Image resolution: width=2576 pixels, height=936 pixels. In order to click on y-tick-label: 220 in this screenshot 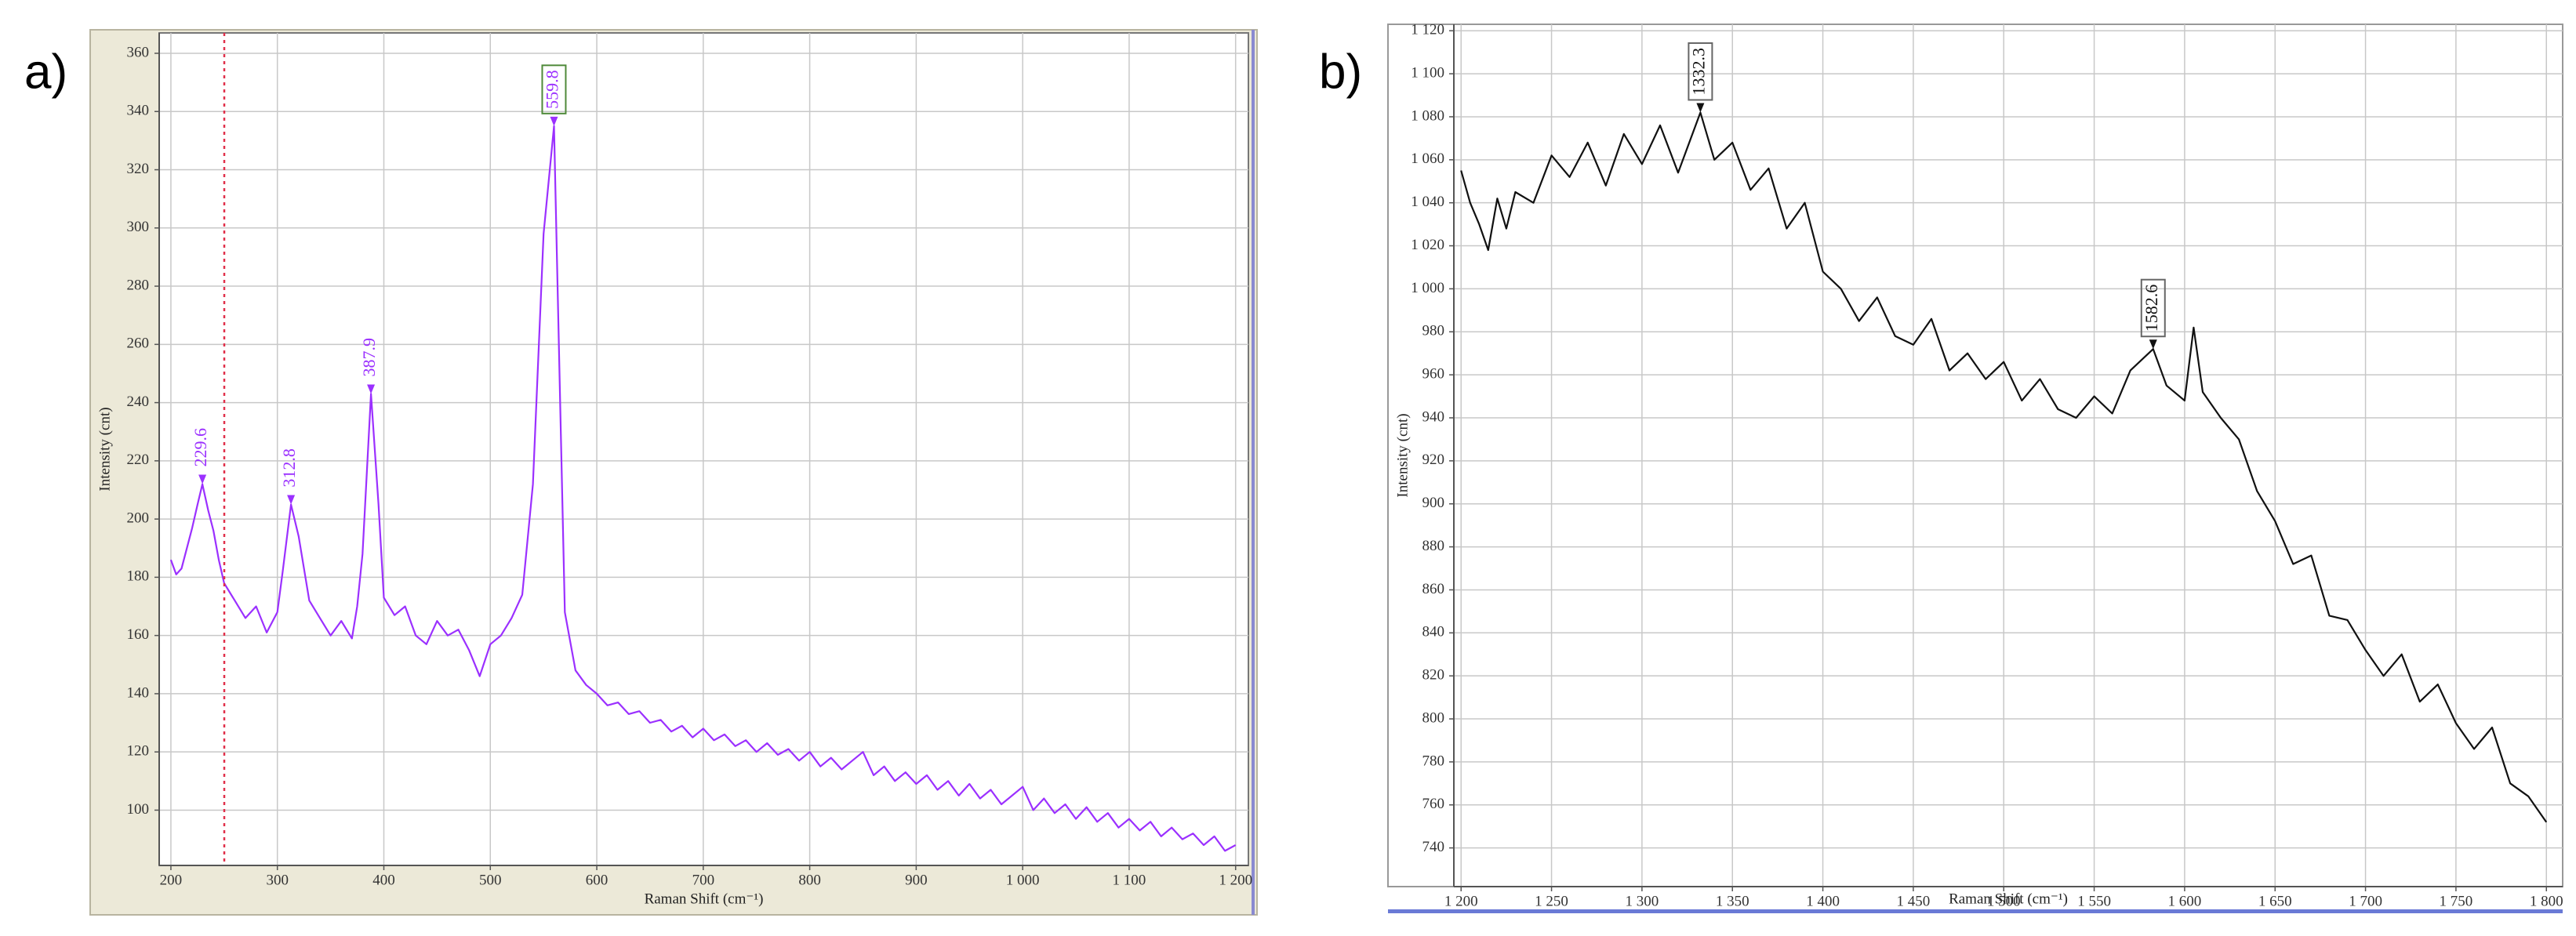, I will do `click(138, 460)`.